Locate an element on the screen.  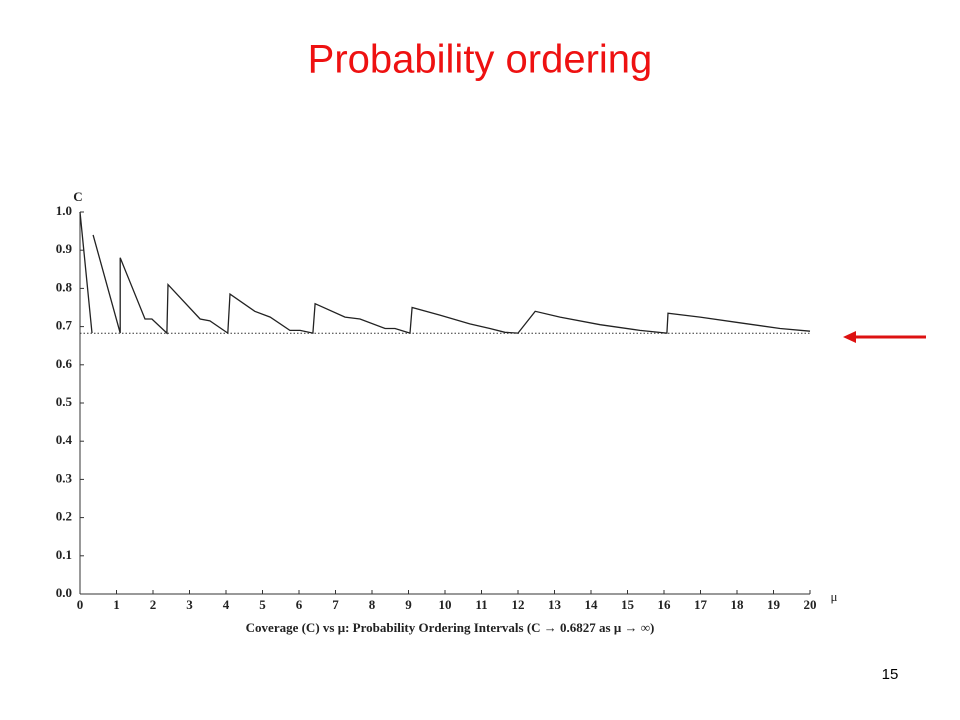
x-tick-label: 0 is located at coordinates (80, 604).